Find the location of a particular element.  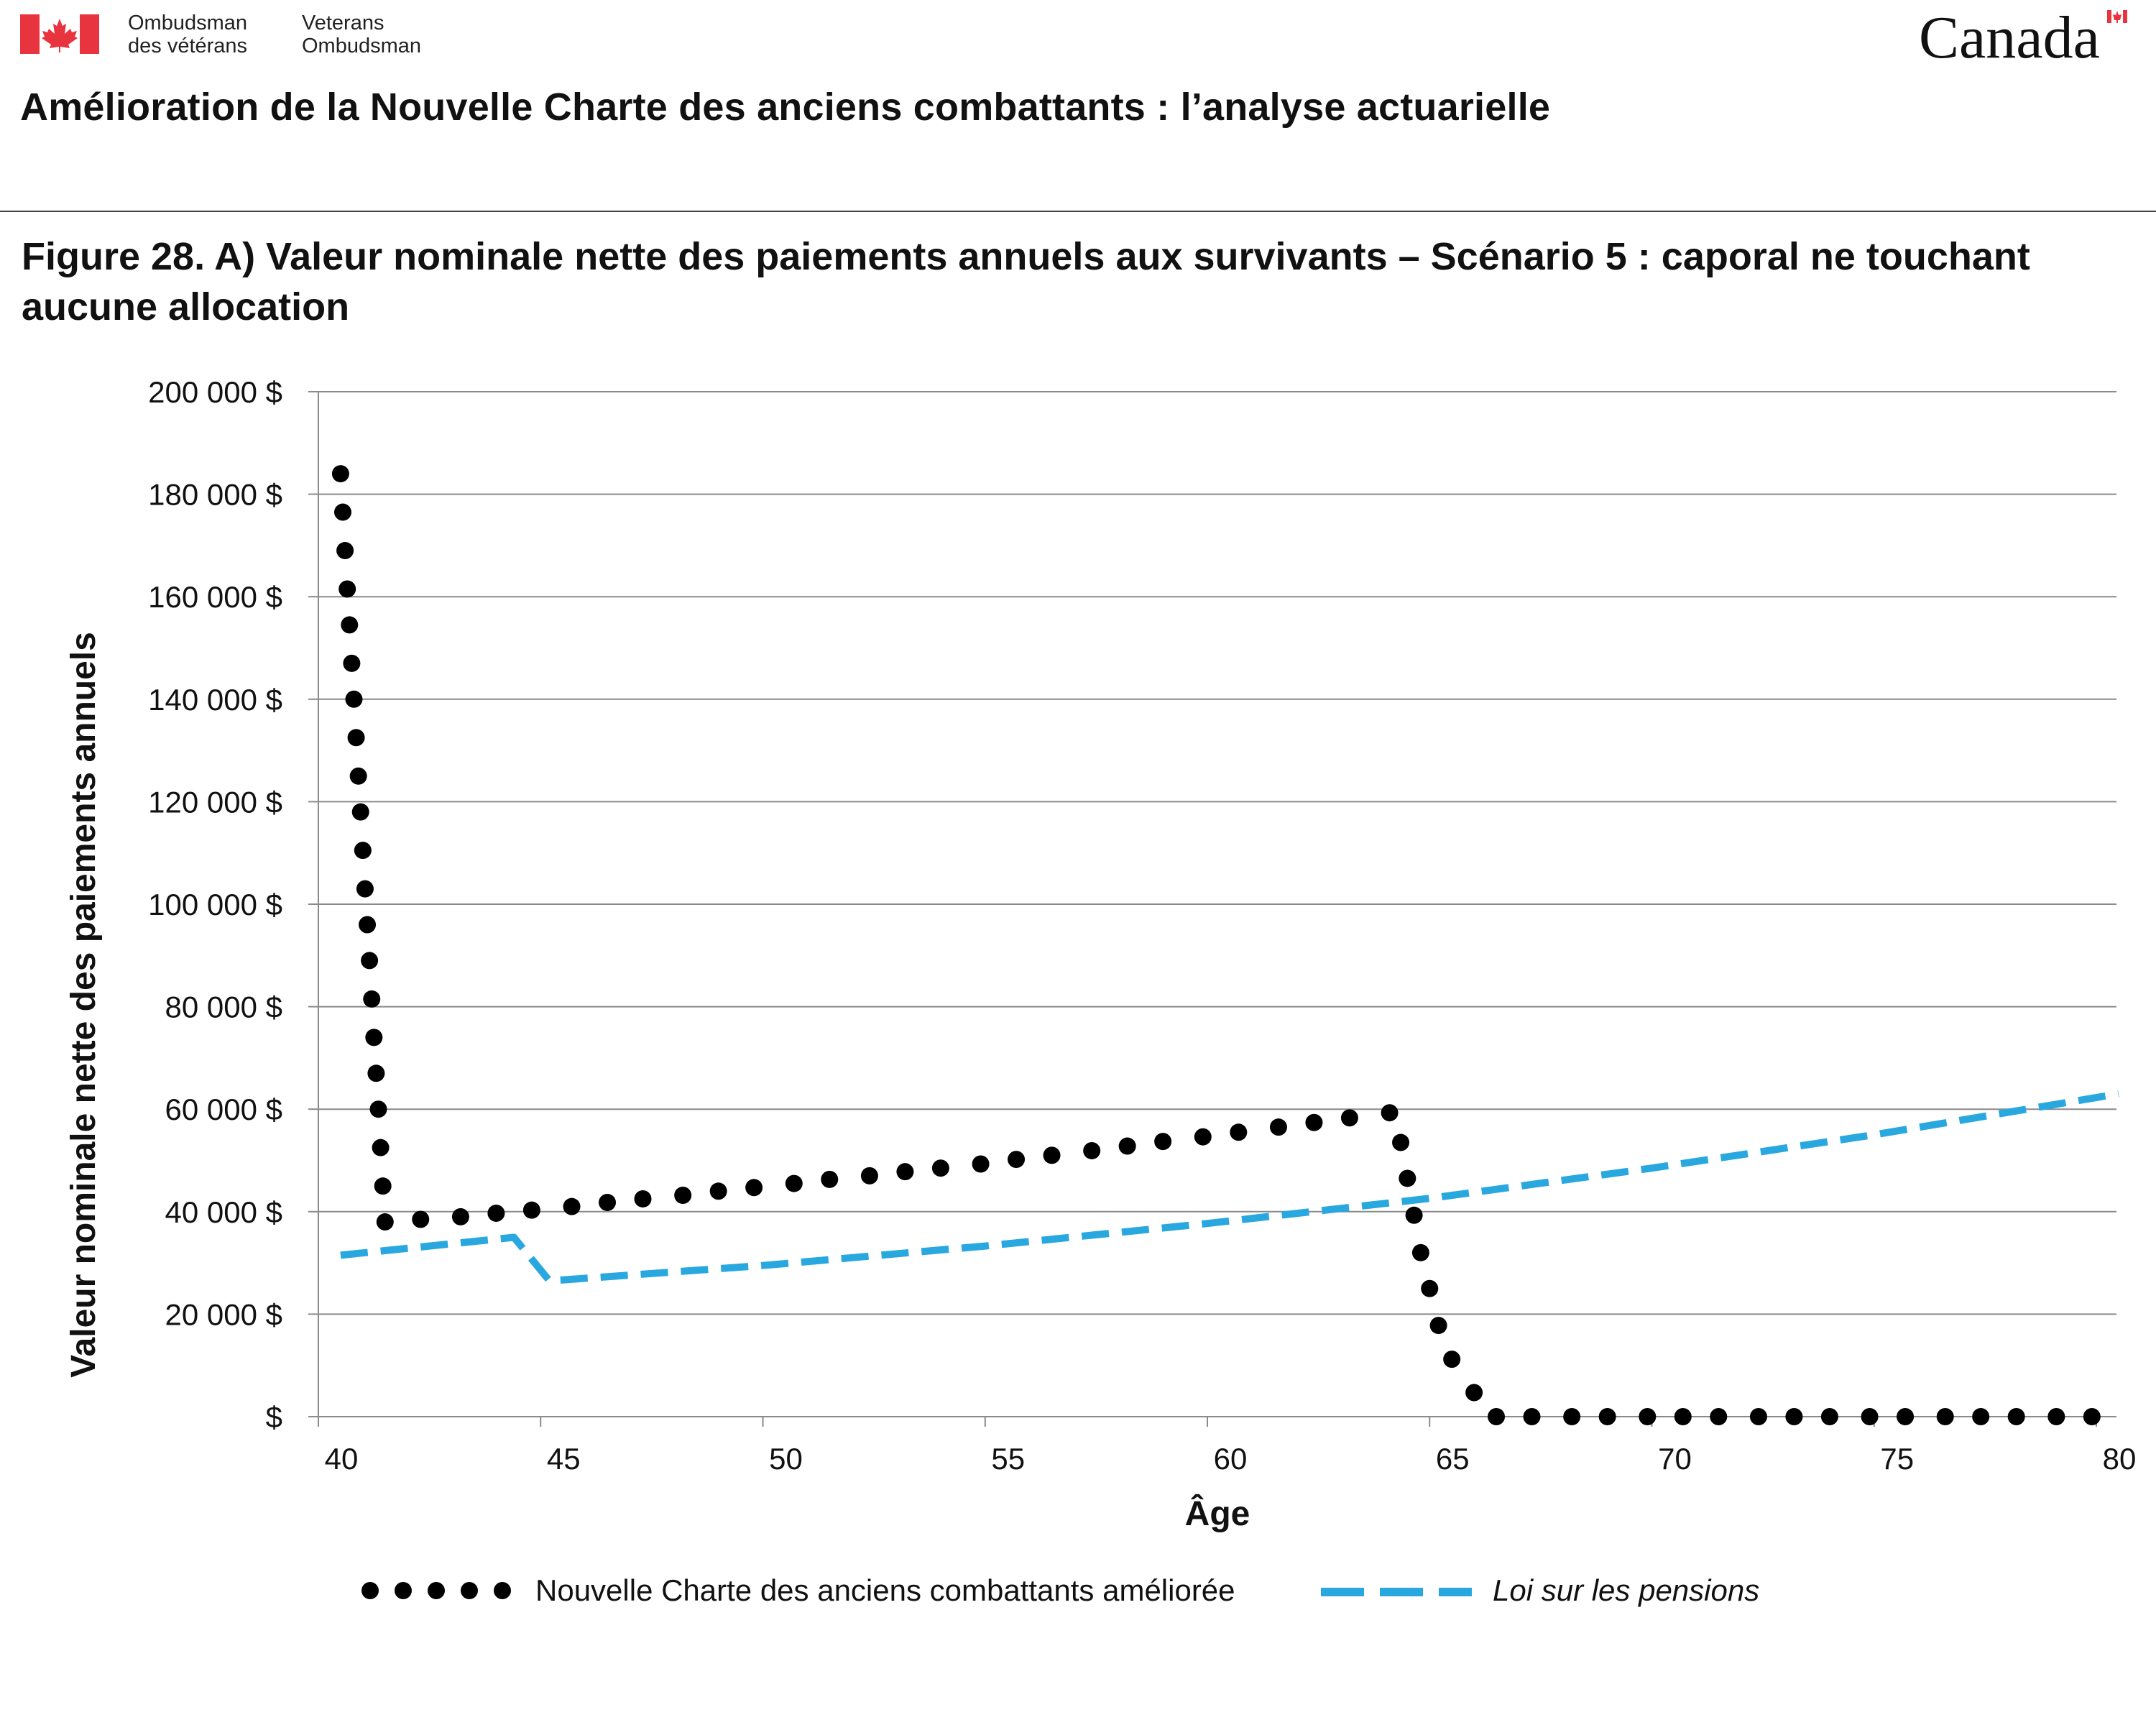

x-tick-label: 70 is located at coordinates (1675, 1459).